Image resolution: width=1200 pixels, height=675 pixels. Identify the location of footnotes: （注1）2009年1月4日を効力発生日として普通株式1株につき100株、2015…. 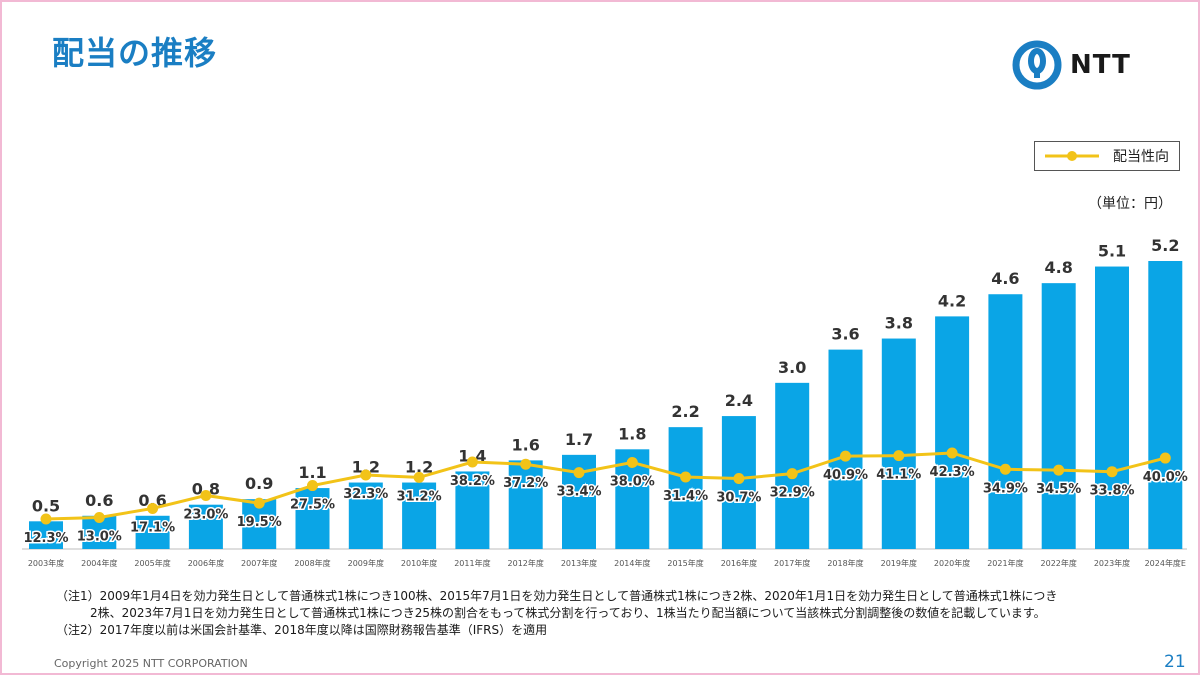
(611, 613).